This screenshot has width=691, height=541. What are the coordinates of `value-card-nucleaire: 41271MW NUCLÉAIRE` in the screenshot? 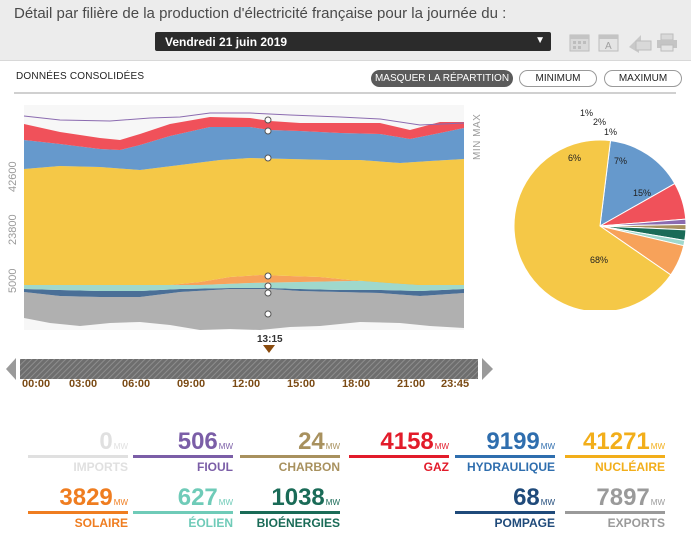 It's located at (615, 451).